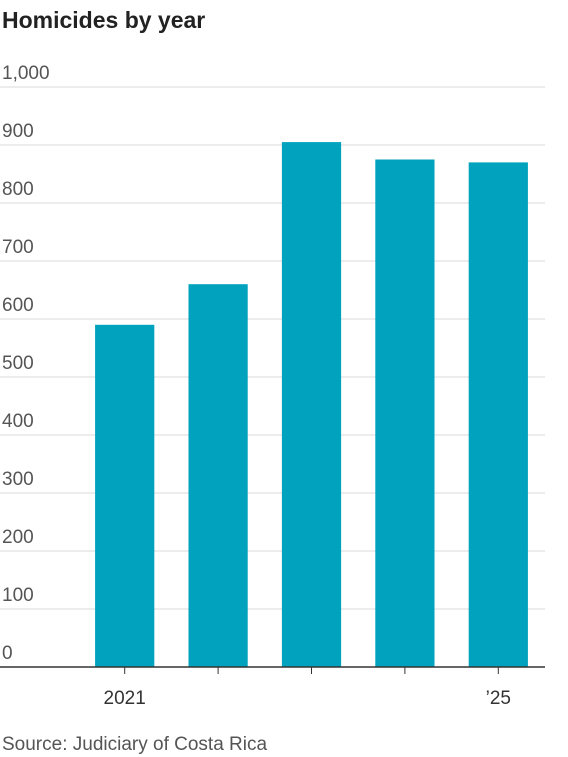  What do you see at coordinates (26, 73) in the screenshot?
I see `y-tick-label: 1,000` at bounding box center [26, 73].